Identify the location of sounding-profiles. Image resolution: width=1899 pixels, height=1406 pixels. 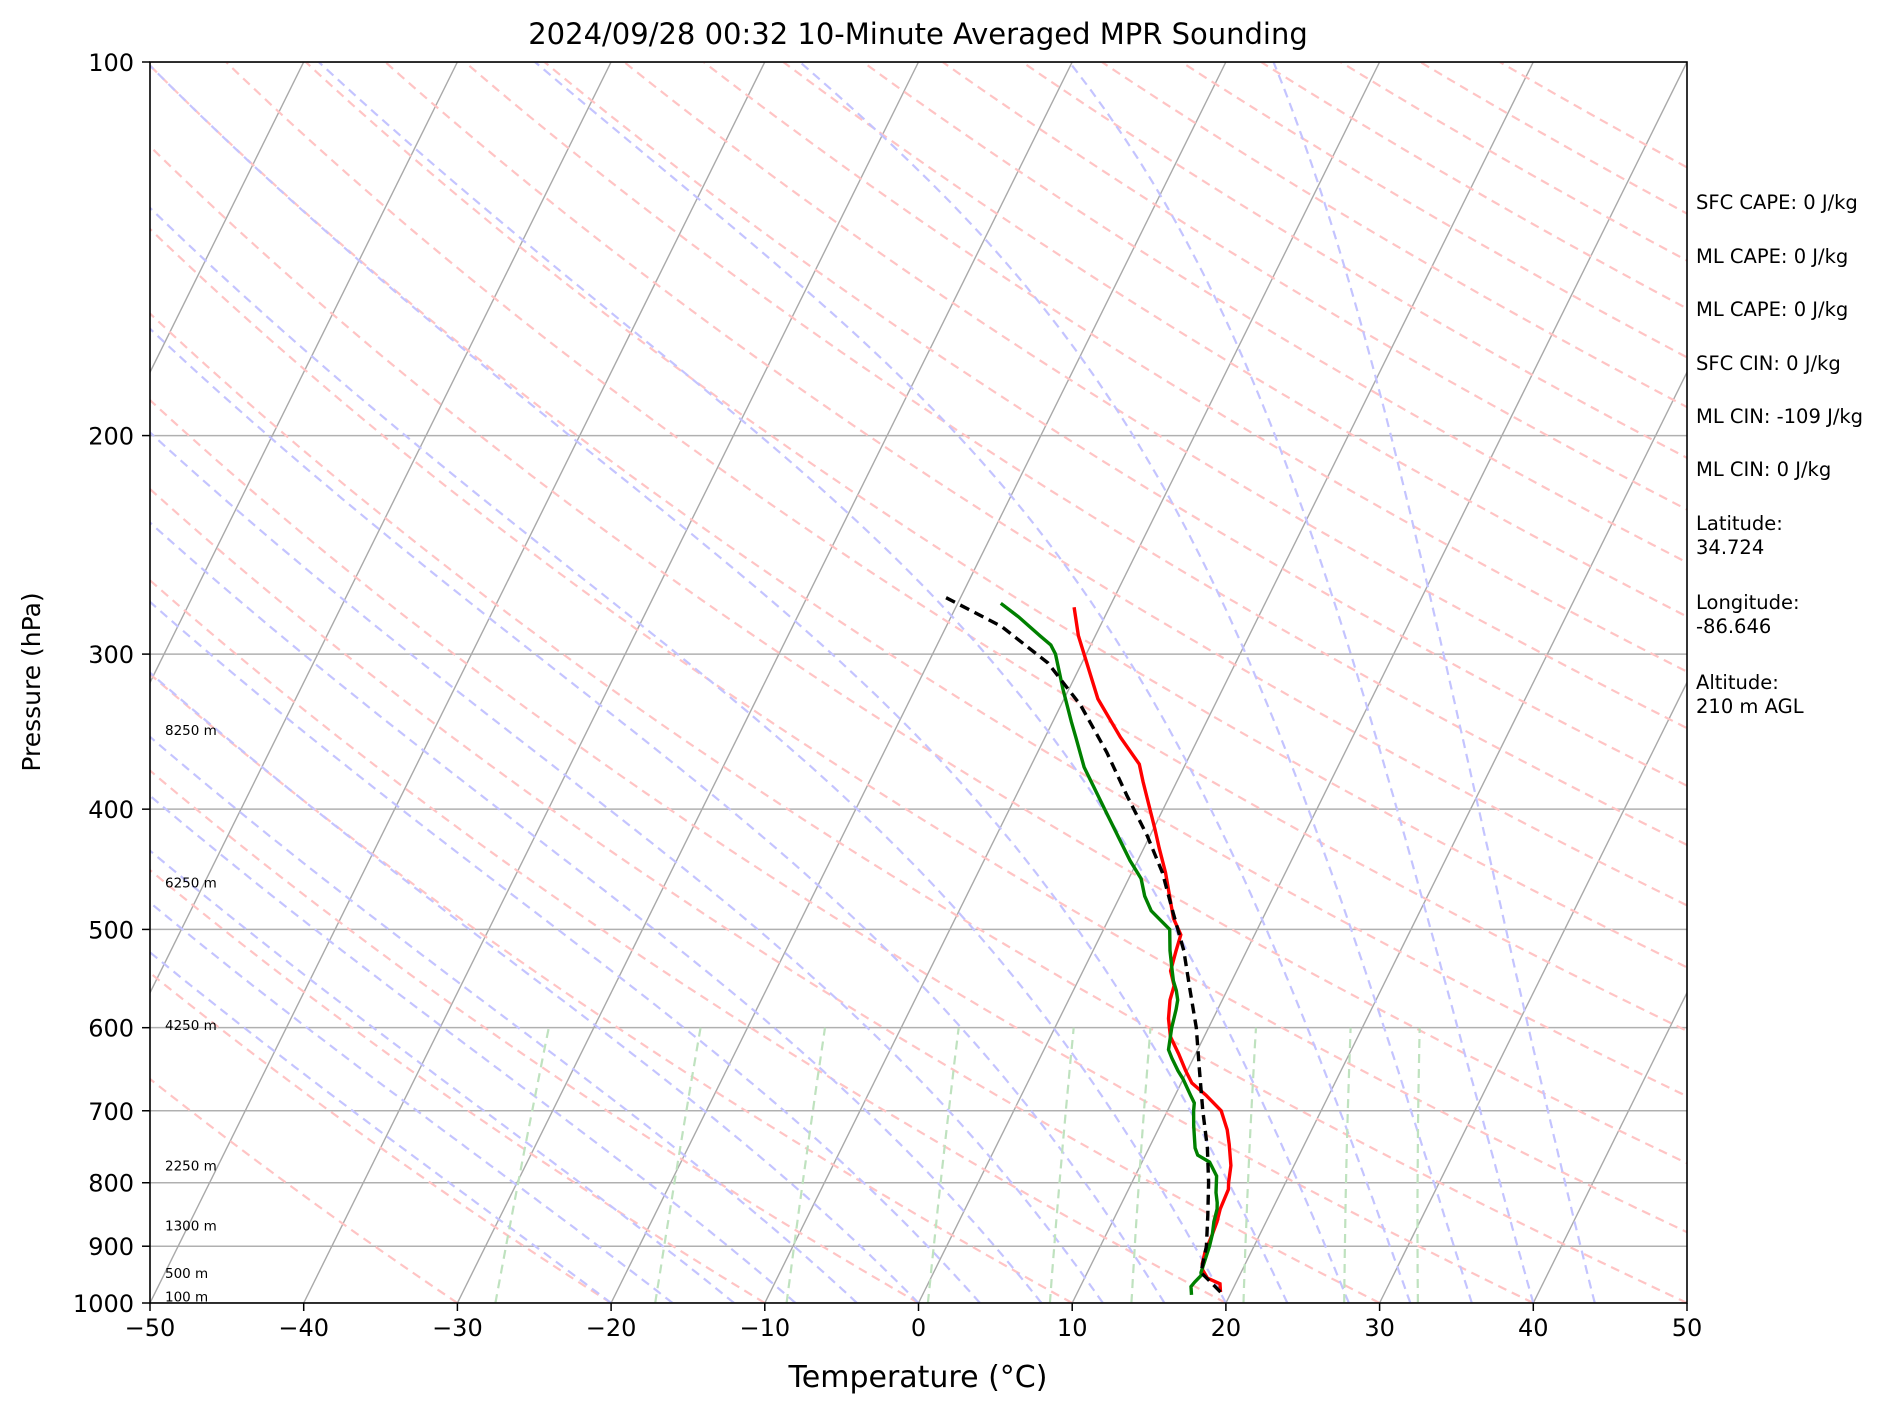
(1088, 945).